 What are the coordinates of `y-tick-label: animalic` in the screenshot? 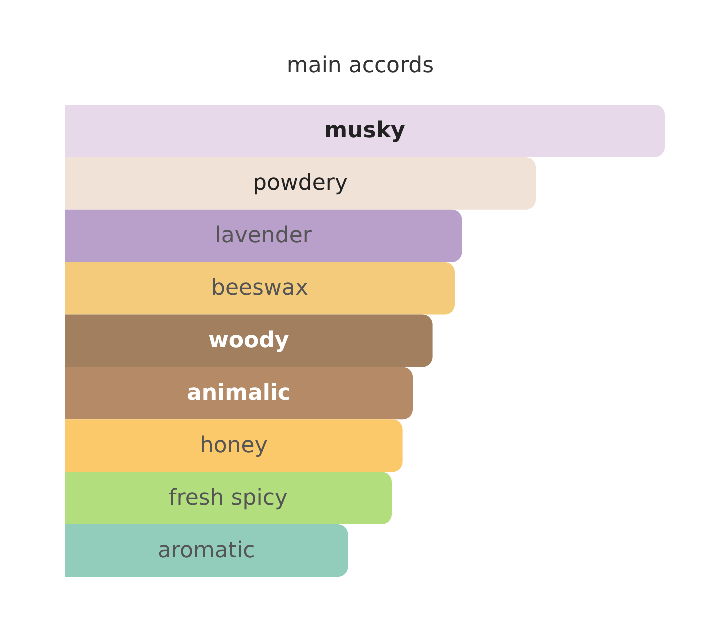 It's located at (239, 393).